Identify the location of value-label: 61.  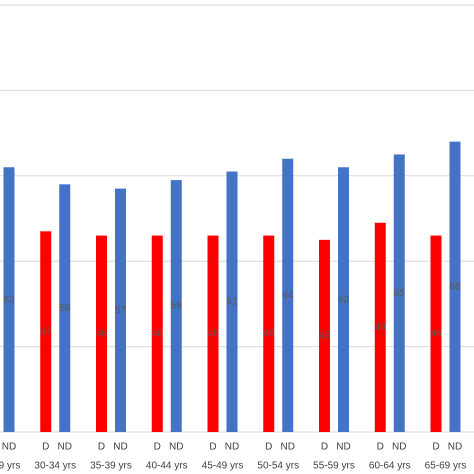
(232, 301).